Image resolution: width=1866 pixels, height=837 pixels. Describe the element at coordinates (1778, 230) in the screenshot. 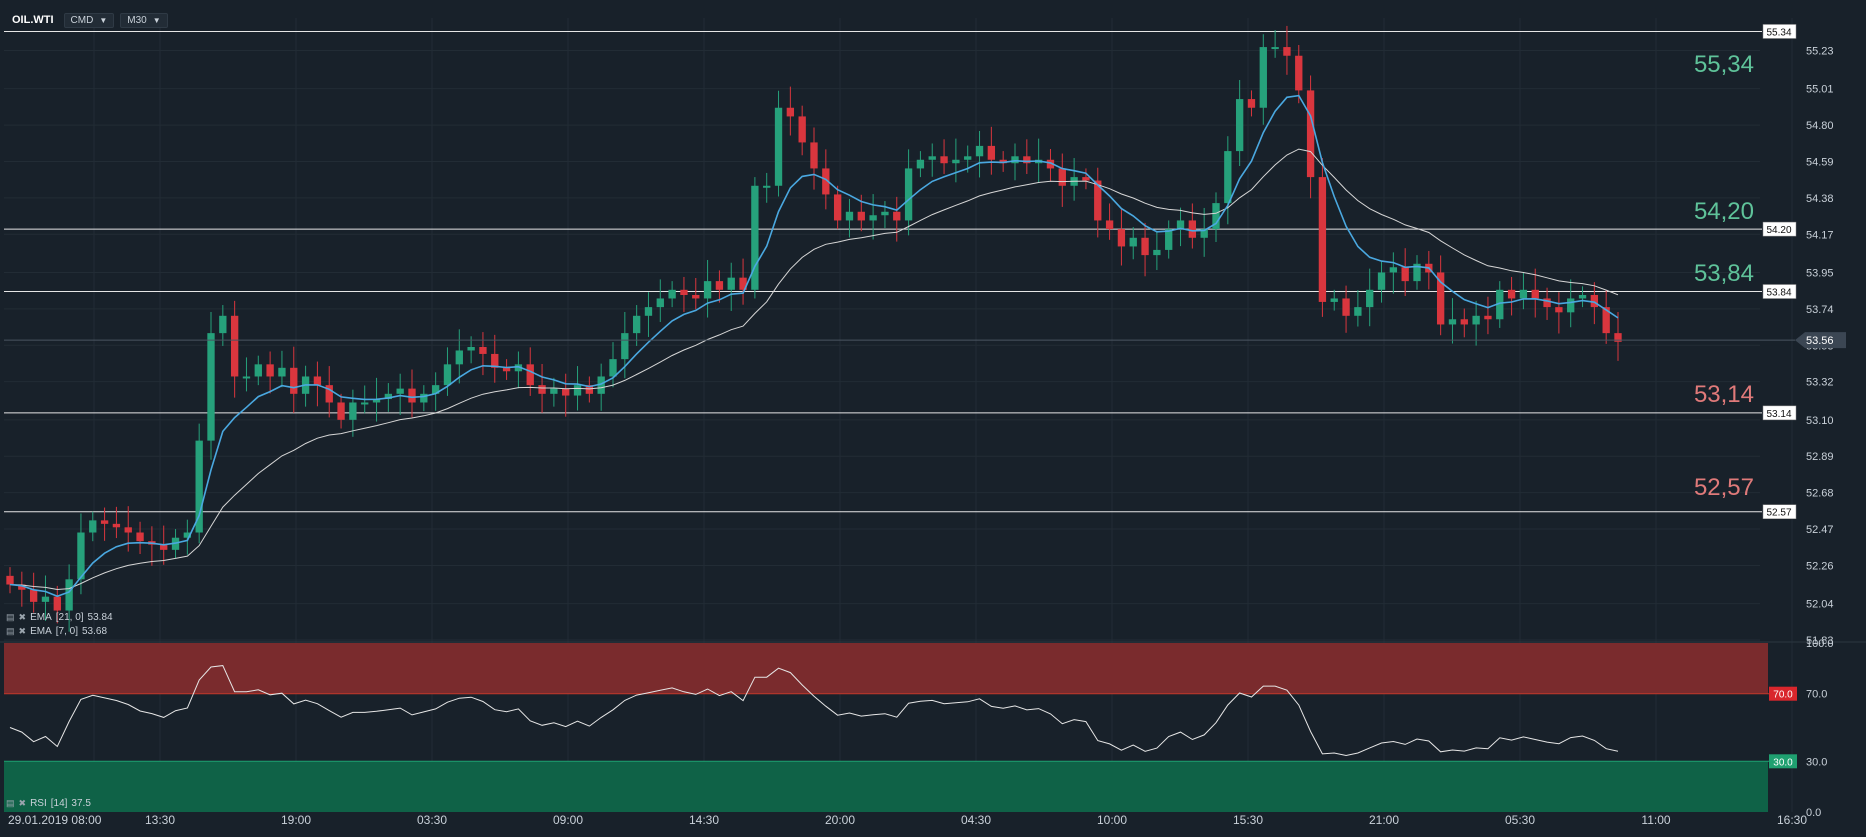

I see `price-level-tag: 54.20` at that location.